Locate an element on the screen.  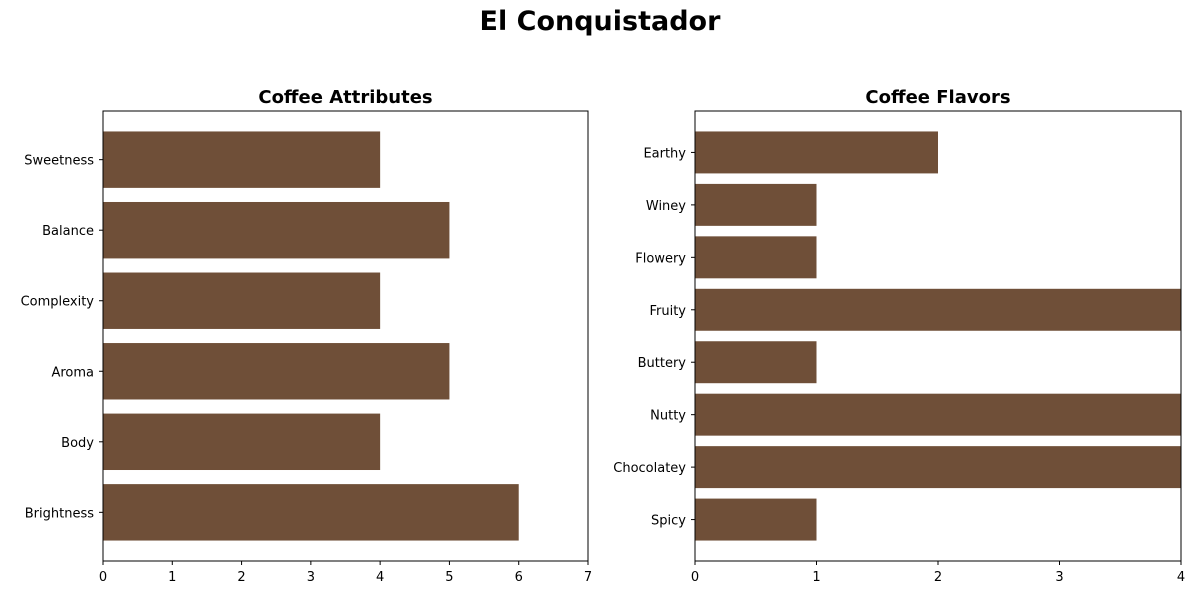
bar-body is located at coordinates (242, 442).